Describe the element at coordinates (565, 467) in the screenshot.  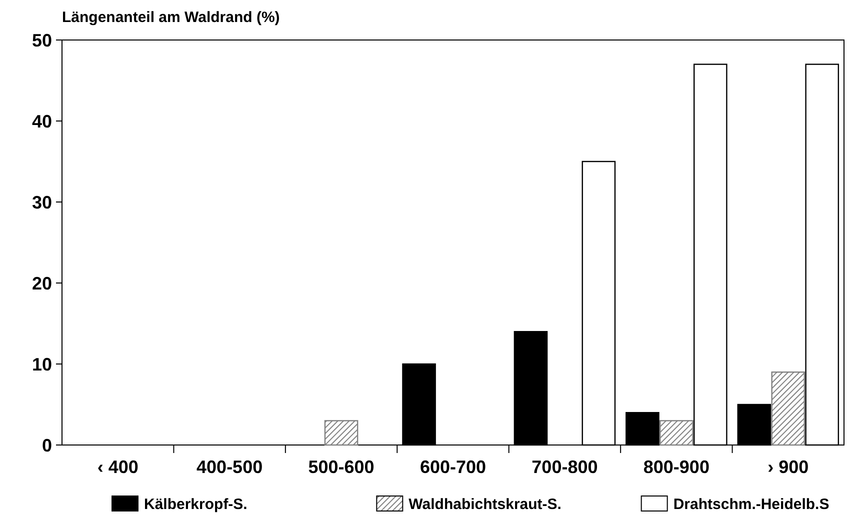
I see `x-tick-label: 700-800` at that location.